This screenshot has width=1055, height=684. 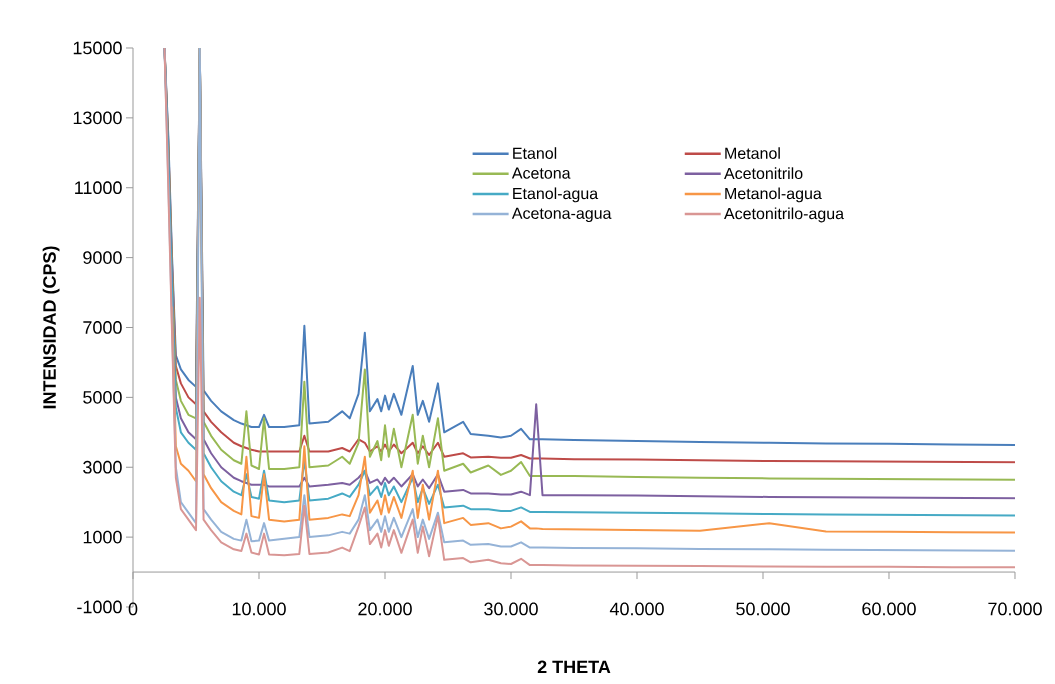 I want to click on x-tick-label: 0, so click(x=133, y=609).